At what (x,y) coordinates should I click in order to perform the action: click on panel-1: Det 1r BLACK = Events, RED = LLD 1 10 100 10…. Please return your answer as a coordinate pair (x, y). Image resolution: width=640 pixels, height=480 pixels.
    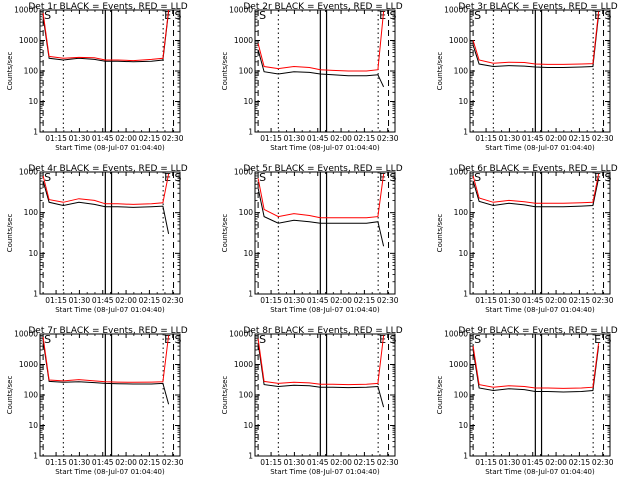
    Looking at the image, I should click on (97, 77).